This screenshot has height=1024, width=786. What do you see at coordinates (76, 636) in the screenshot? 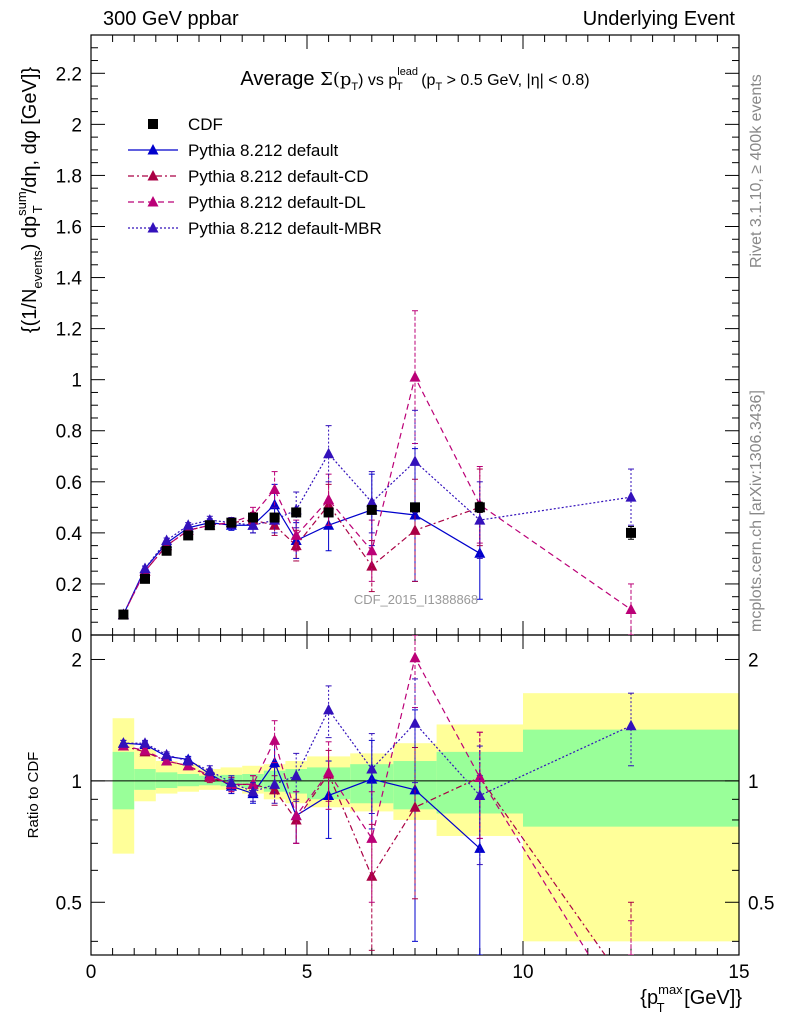
I see `main-y-tick-label: 0` at bounding box center [76, 636].